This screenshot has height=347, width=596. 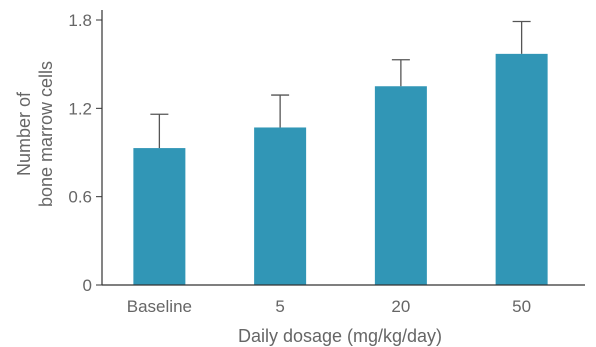 I want to click on x-tick-label: 20, so click(x=400, y=306).